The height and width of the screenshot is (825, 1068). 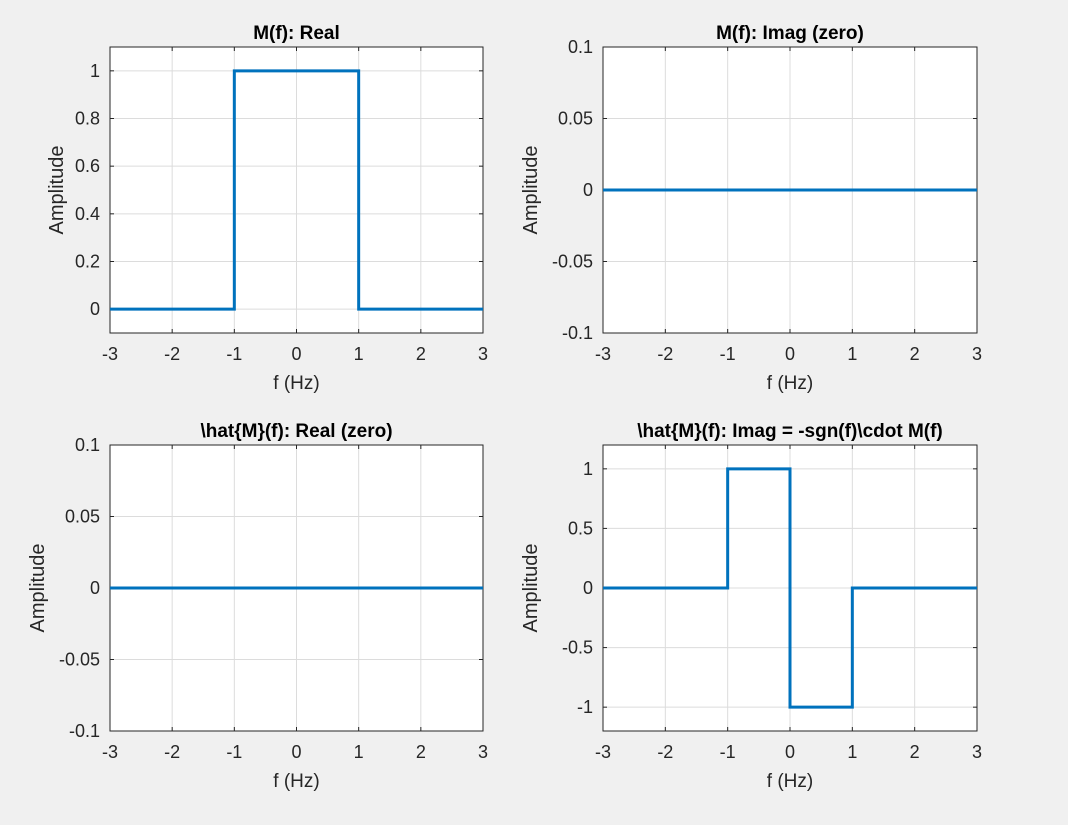 What do you see at coordinates (483, 354) in the screenshot?
I see `x-tick-label-1-6: 3` at bounding box center [483, 354].